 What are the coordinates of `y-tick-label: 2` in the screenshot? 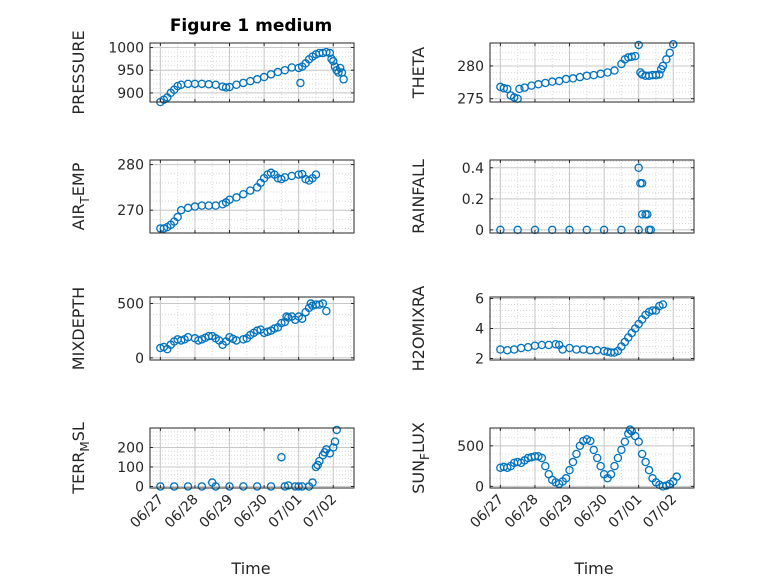 It's located at (479, 360).